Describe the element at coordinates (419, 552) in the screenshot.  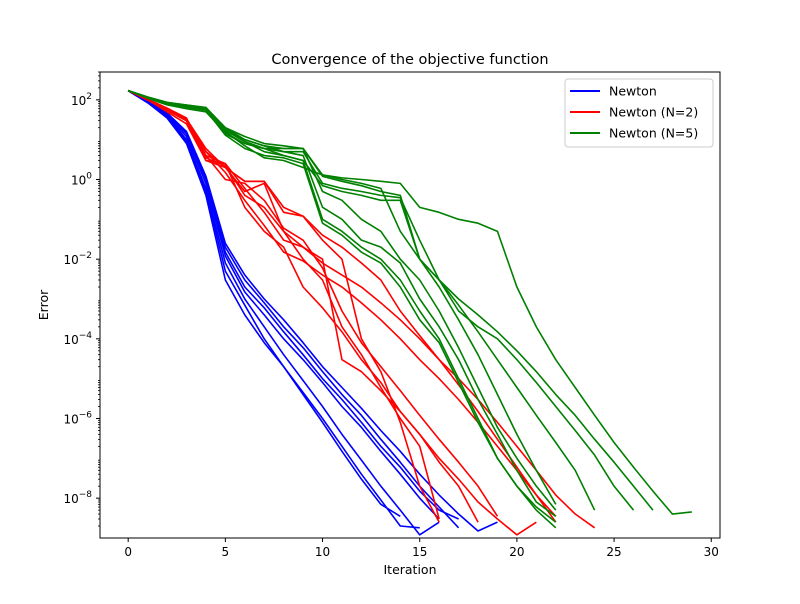
I see `x-tick-label: 15` at that location.